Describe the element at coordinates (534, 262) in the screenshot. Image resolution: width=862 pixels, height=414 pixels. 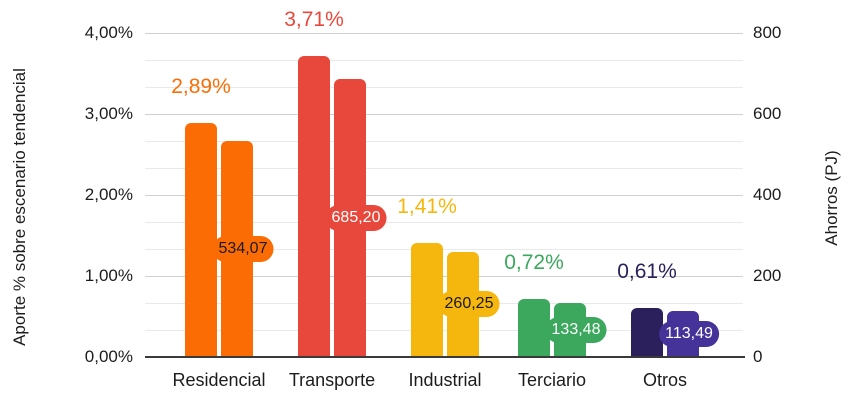
I see `pct-value-label-terciario: 0,72%` at that location.